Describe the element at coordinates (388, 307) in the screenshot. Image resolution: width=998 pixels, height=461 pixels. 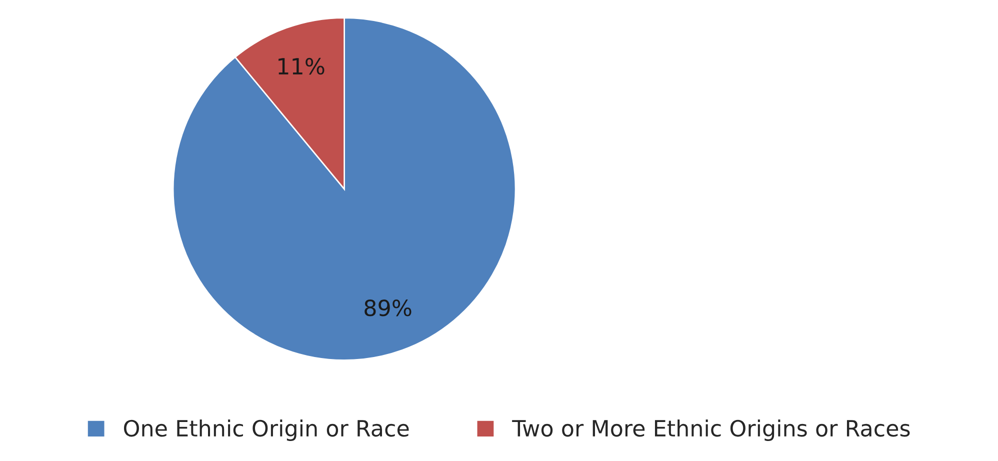
I see `data-label: 89%` at that location.